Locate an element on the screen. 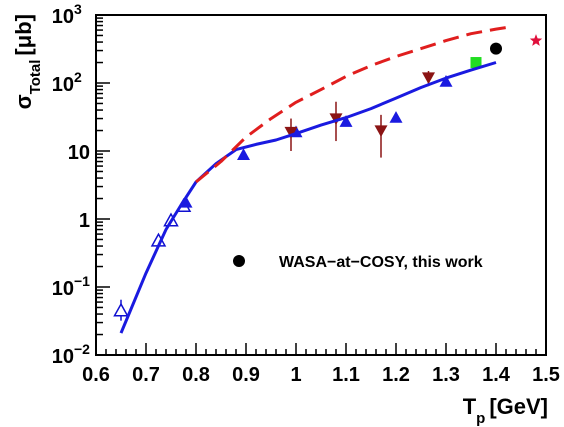  open-triangle-marker is located at coordinates (121, 309).